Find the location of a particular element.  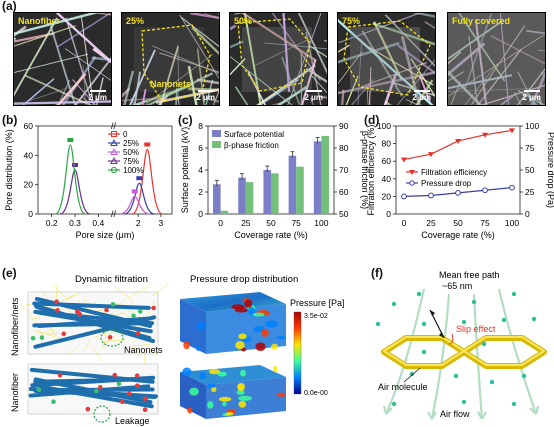

y-axis-label: Surface potential (kV) is located at coordinates (185, 170).